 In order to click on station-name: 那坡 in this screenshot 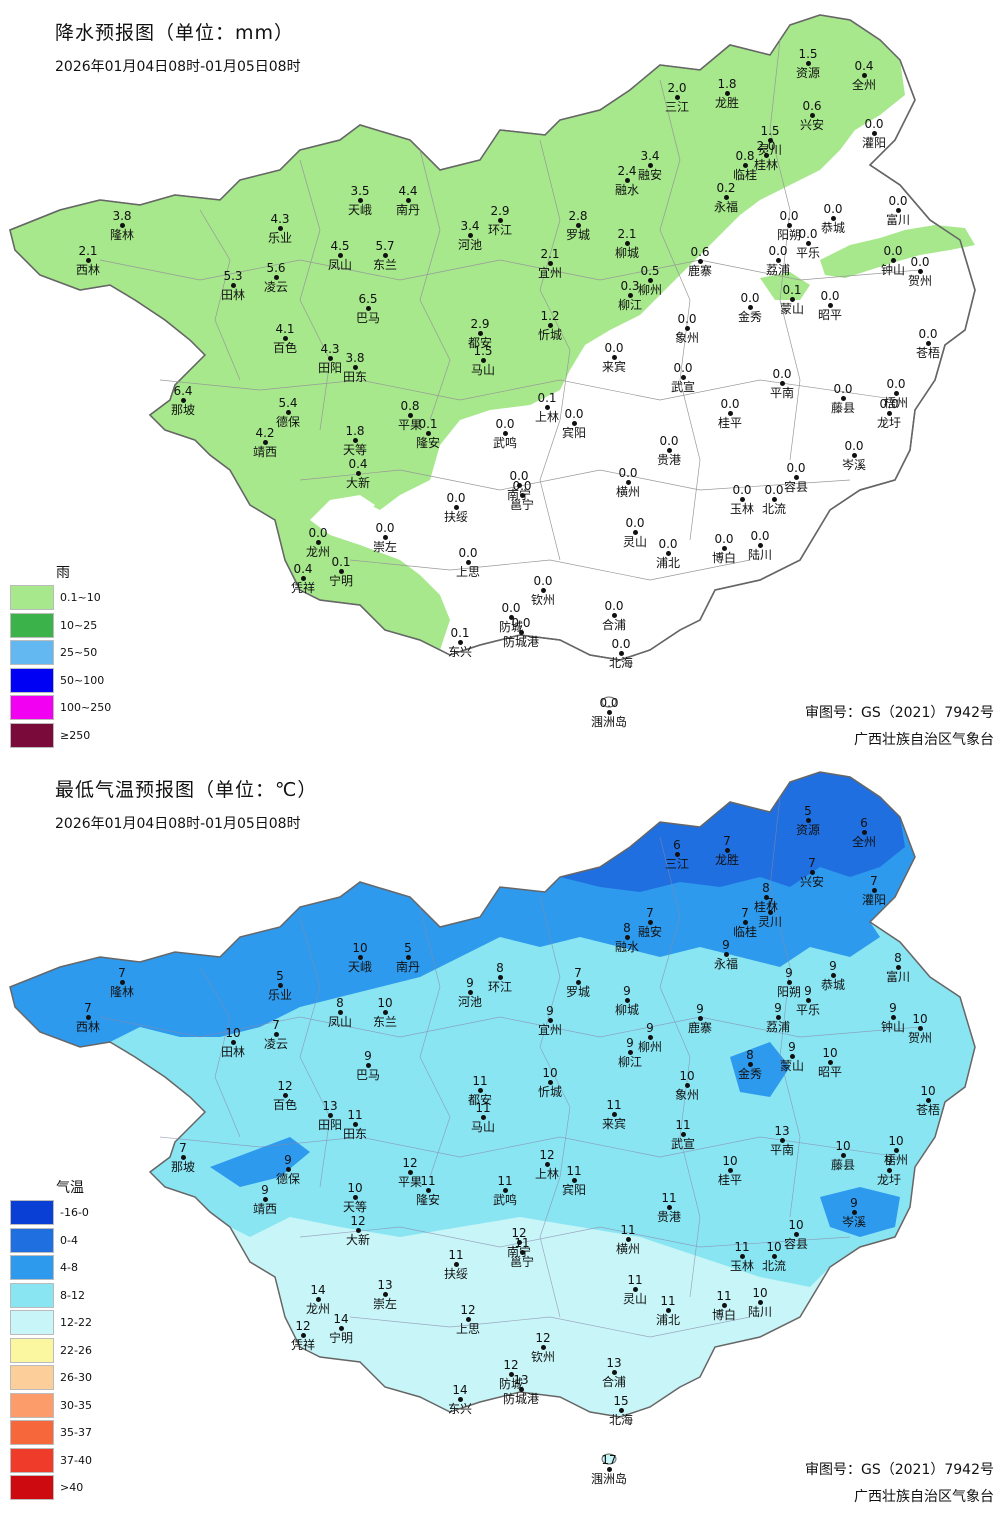, I will do `click(183, 1167)`.